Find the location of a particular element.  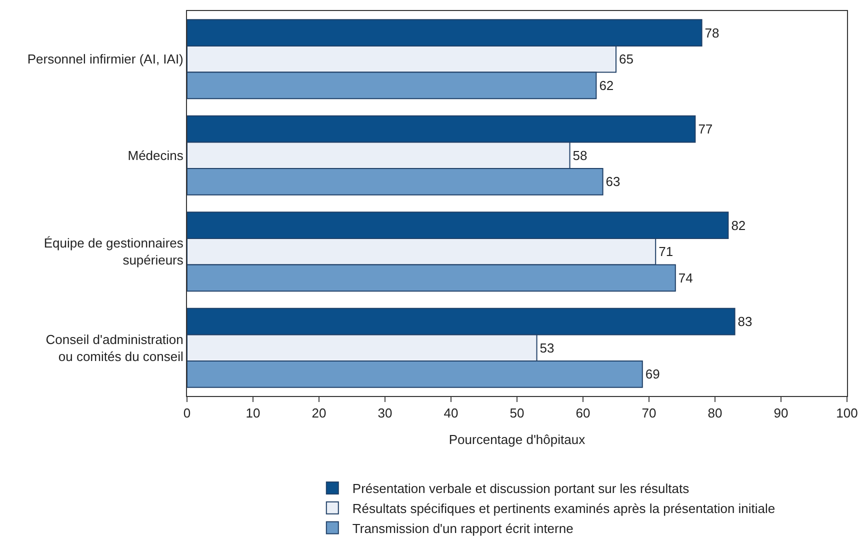

x-tick-label: 70 is located at coordinates (649, 413).